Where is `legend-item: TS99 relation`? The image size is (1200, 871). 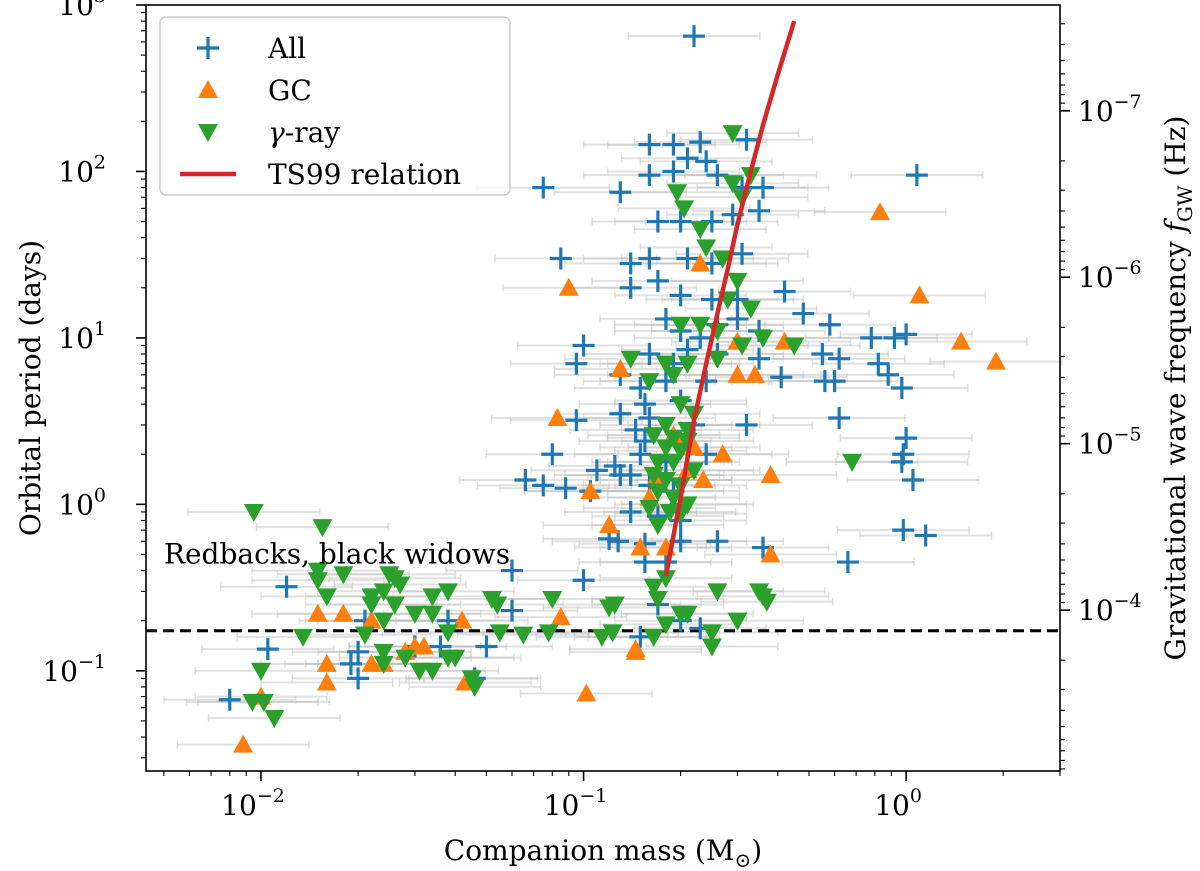 legend-item: TS99 relation is located at coordinates (320, 174).